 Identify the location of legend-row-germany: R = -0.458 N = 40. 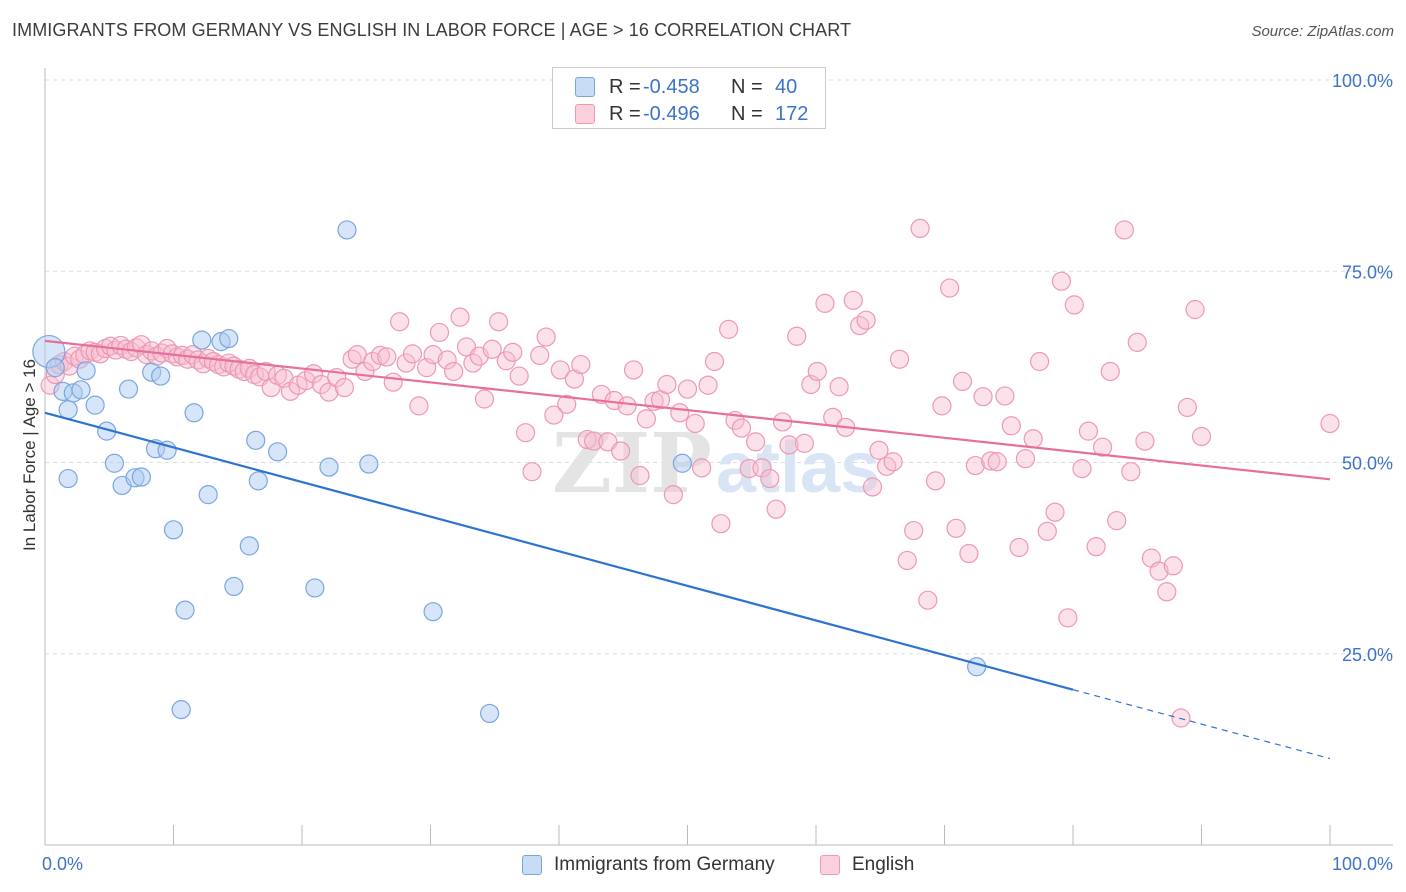
(675, 87).